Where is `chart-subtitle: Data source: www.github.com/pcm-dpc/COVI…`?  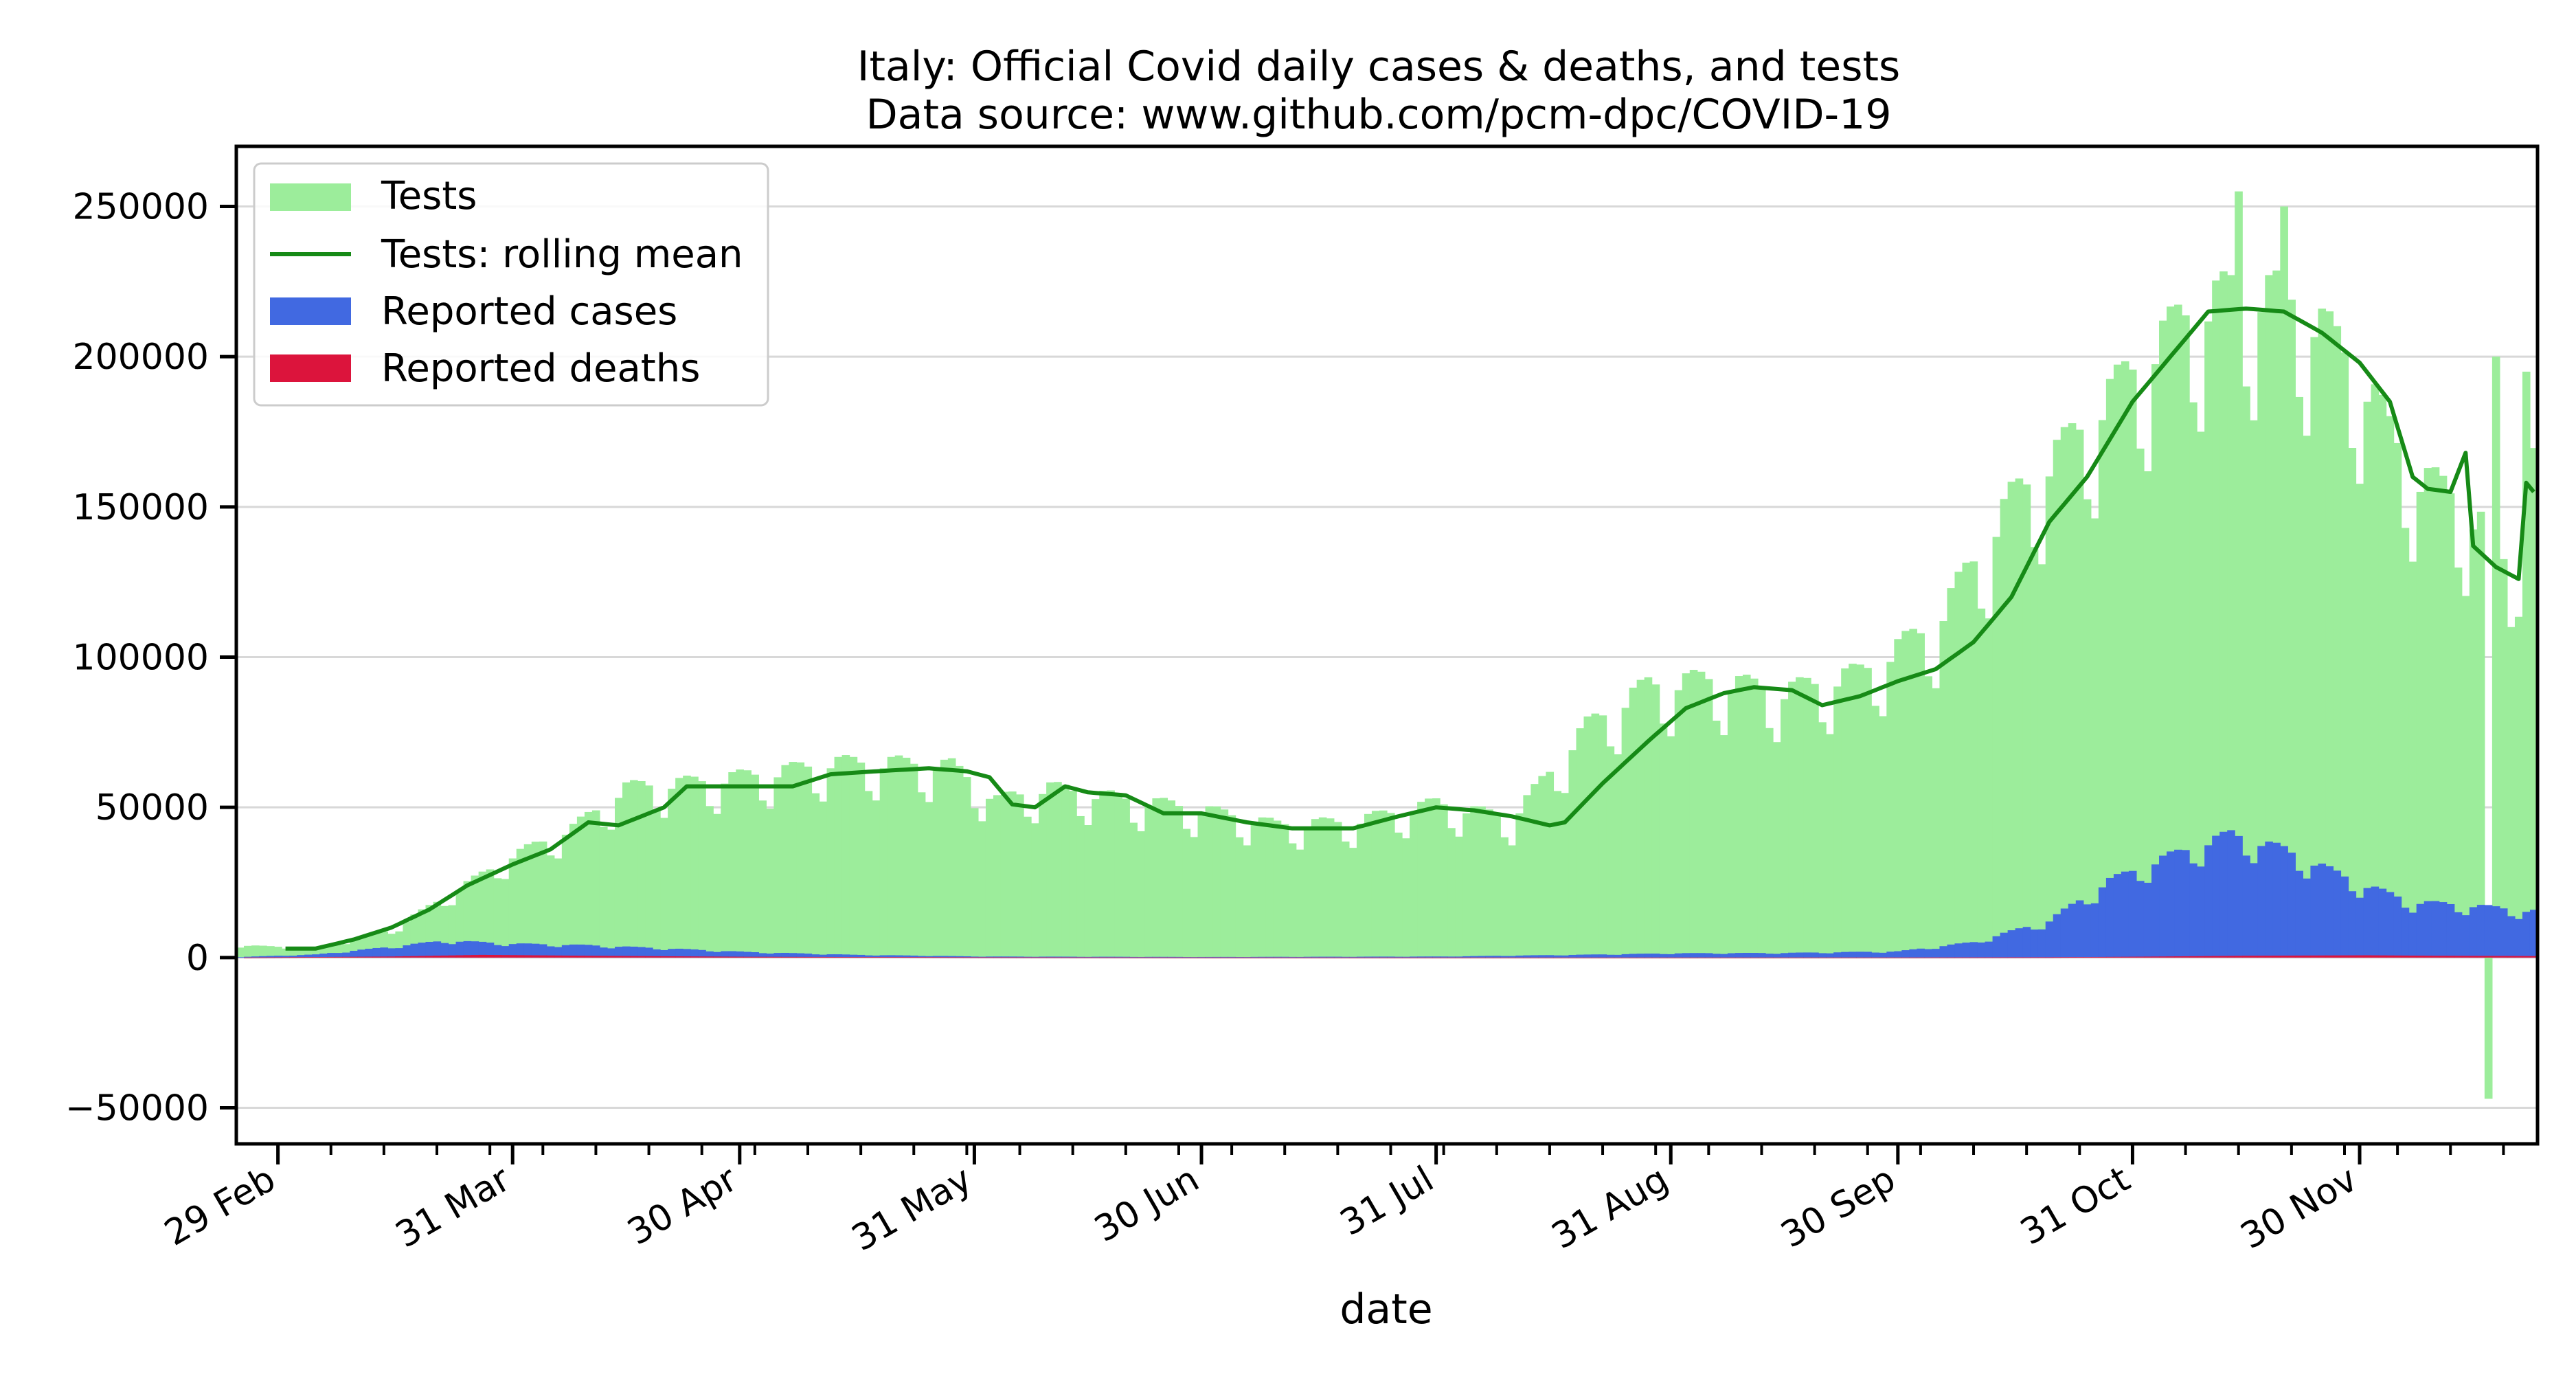
chart-subtitle: Data source: www.github.com/pcm-dpc/COVI… is located at coordinates (1378, 115).